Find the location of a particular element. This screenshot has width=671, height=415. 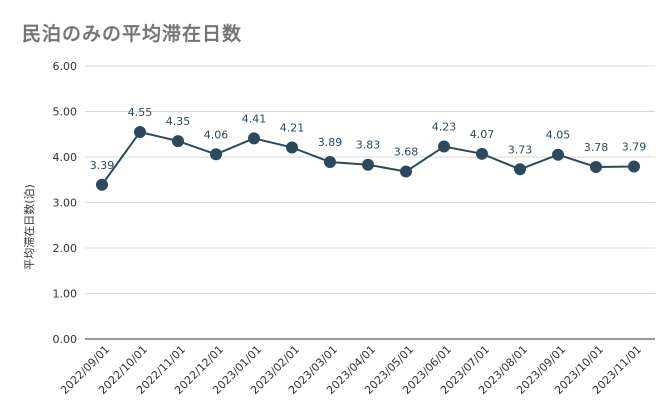

data-label: 4.06 is located at coordinates (216, 134).